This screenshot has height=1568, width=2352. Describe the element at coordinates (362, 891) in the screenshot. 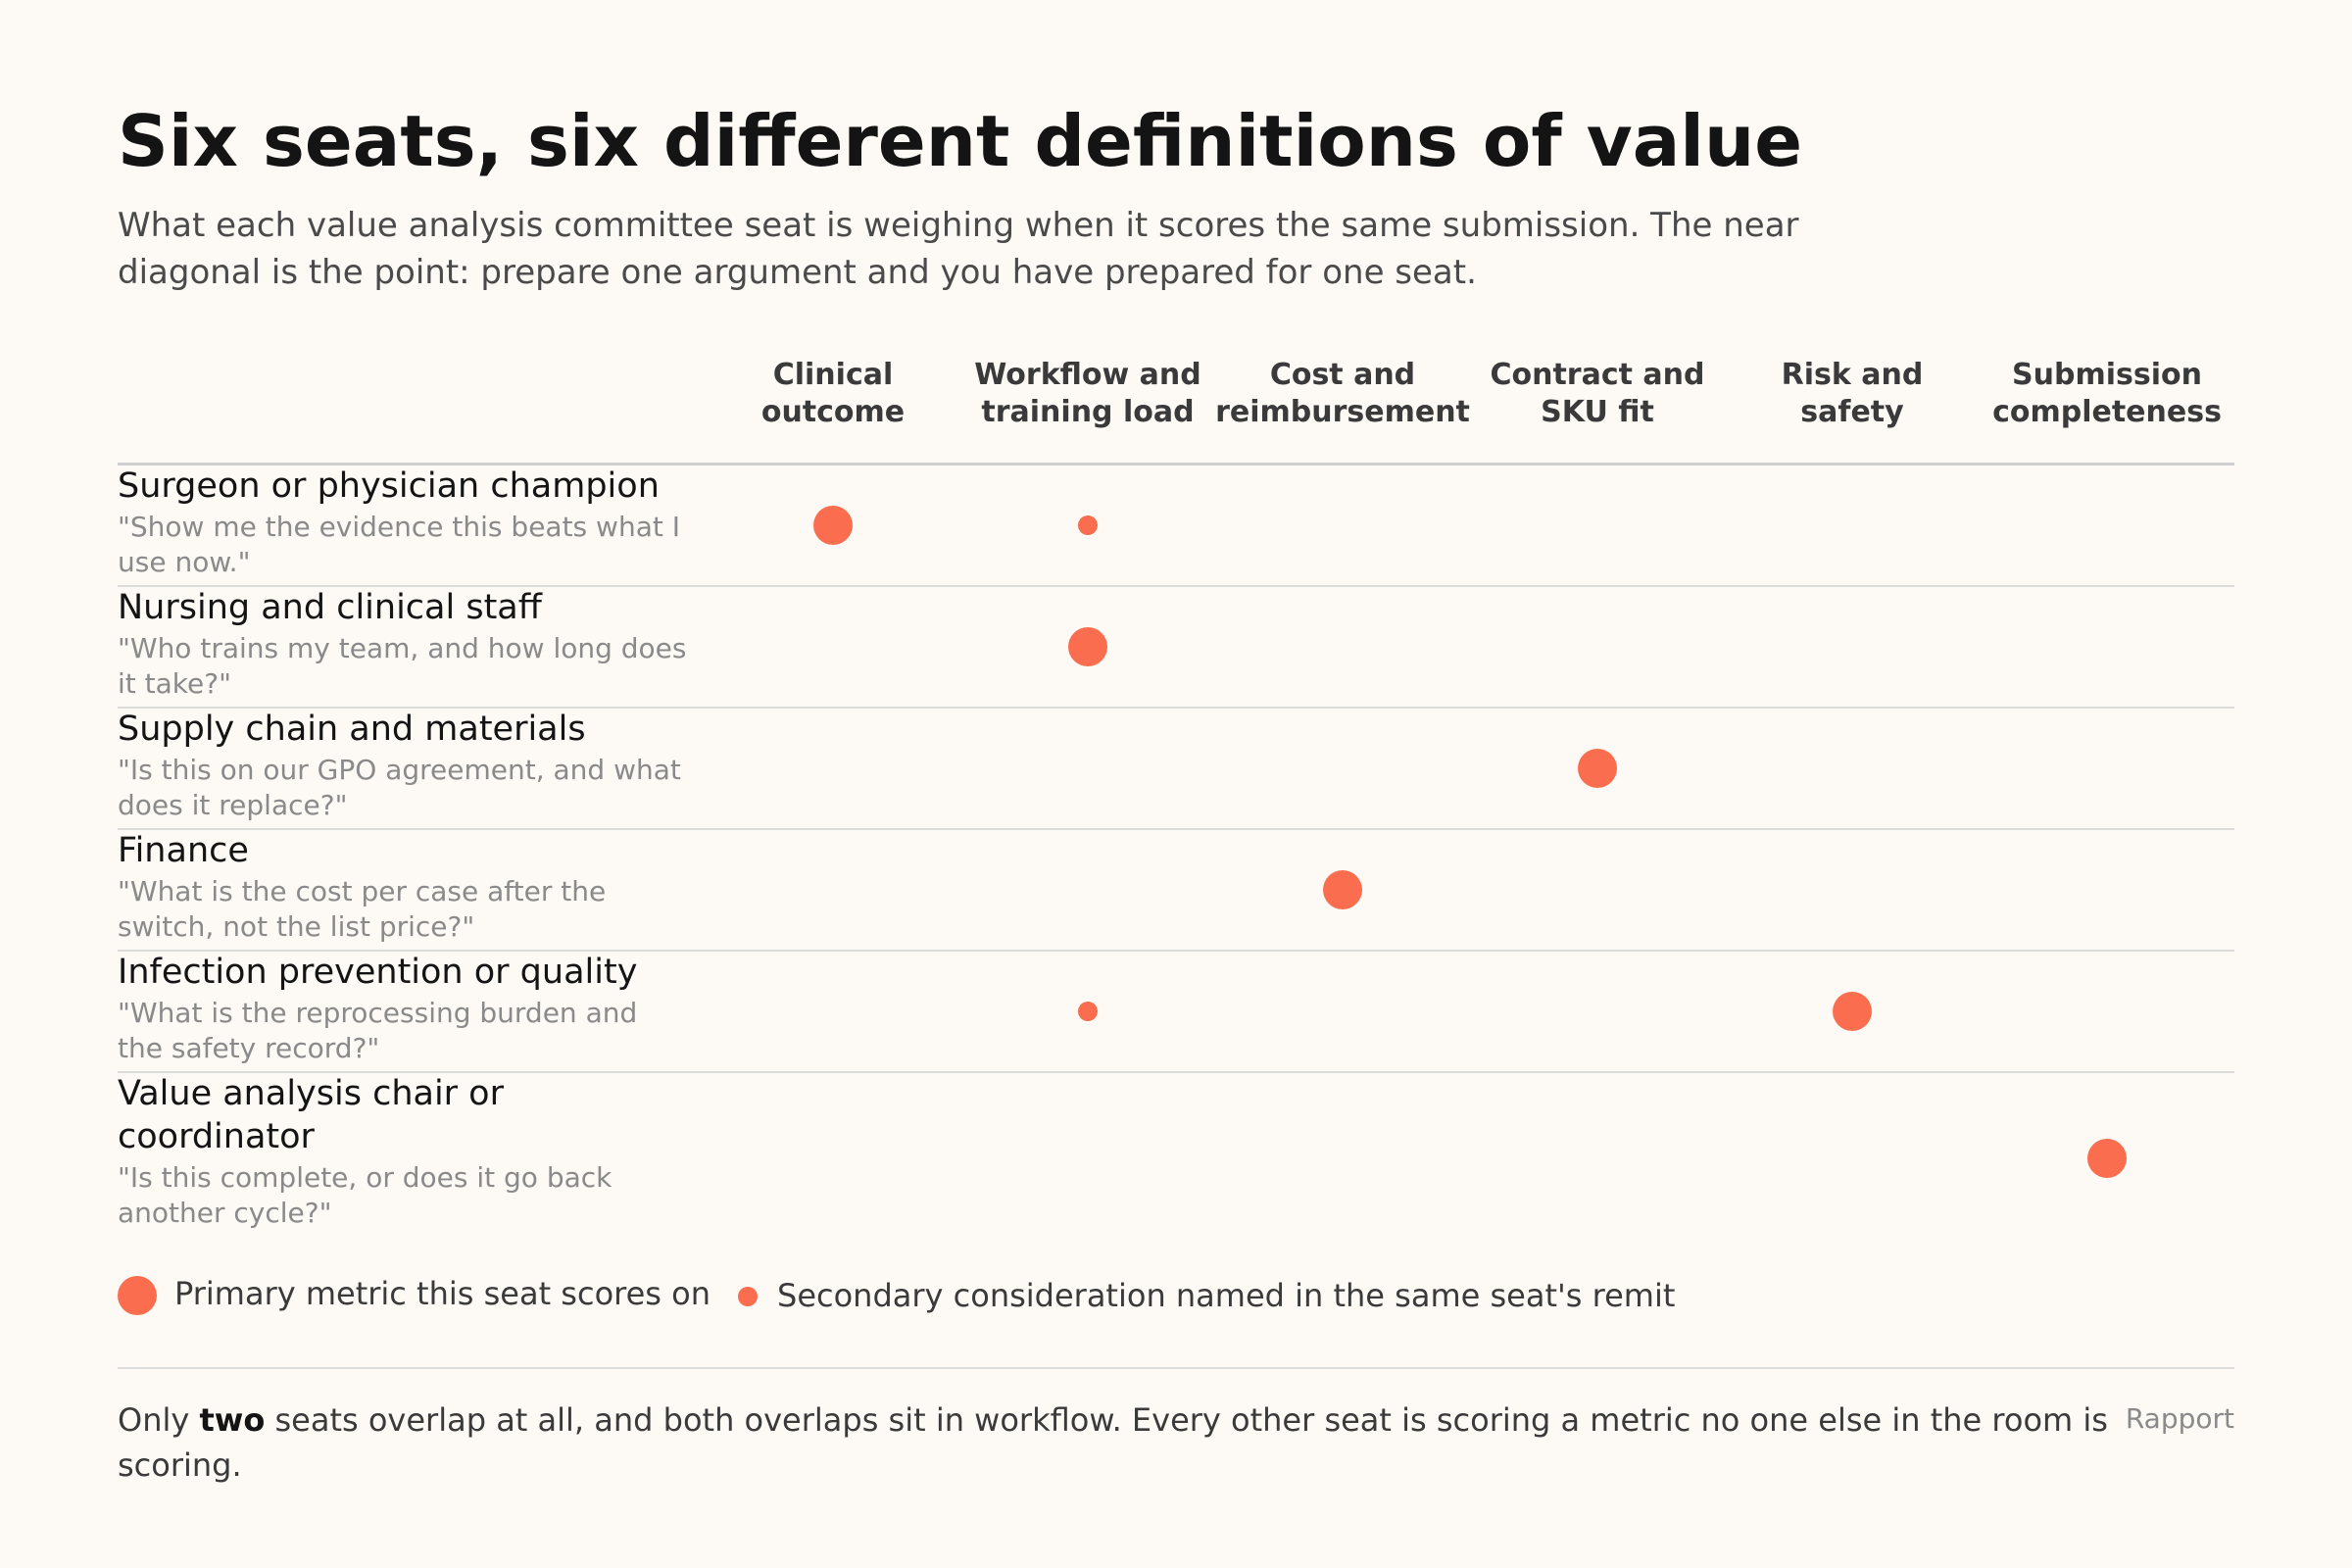

I see `seat-quote-line: "What is the cost per case after the` at that location.